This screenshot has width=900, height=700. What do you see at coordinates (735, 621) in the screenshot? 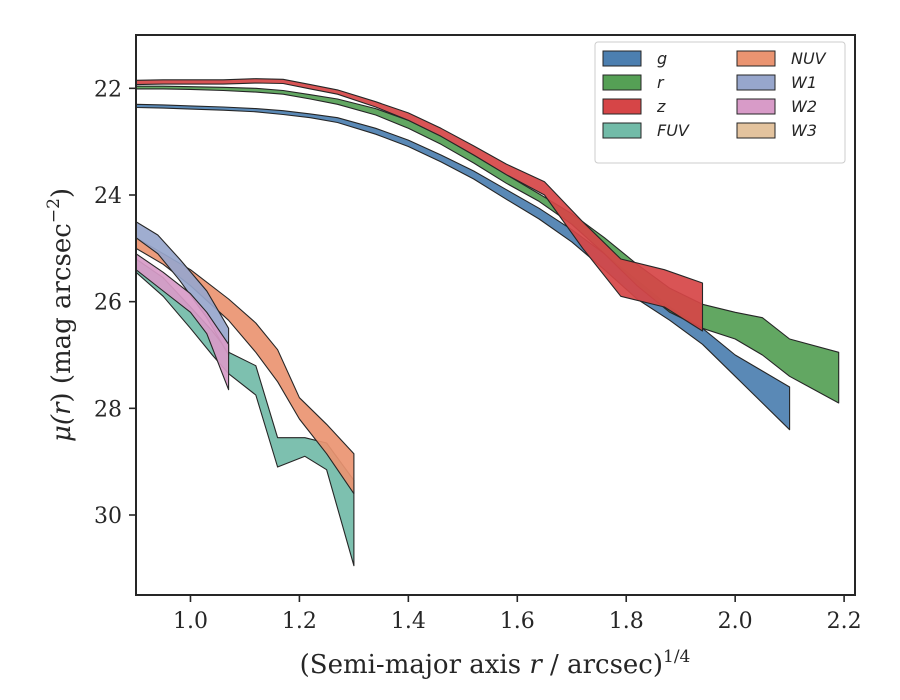
I see `x-tick-label: 2.0` at bounding box center [735, 621].